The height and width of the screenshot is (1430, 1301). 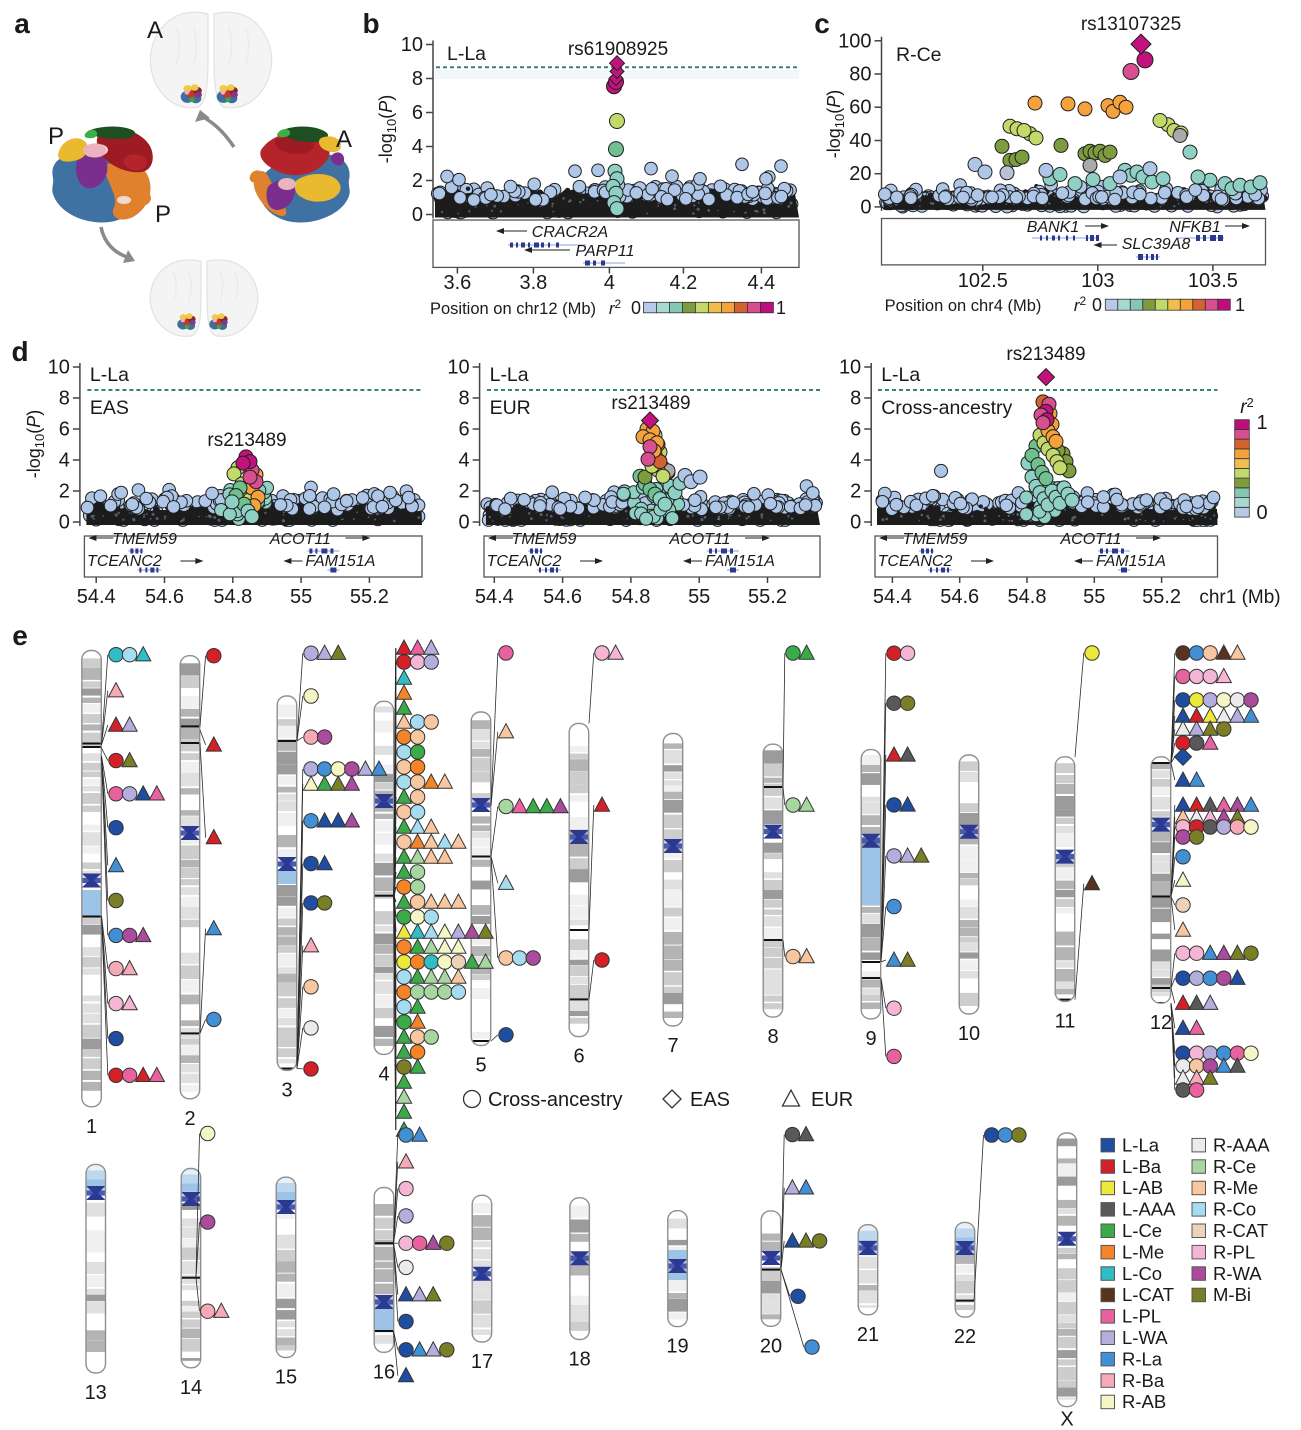 I want to click on svg-text: R-Ba, so click(x=1143, y=1380).